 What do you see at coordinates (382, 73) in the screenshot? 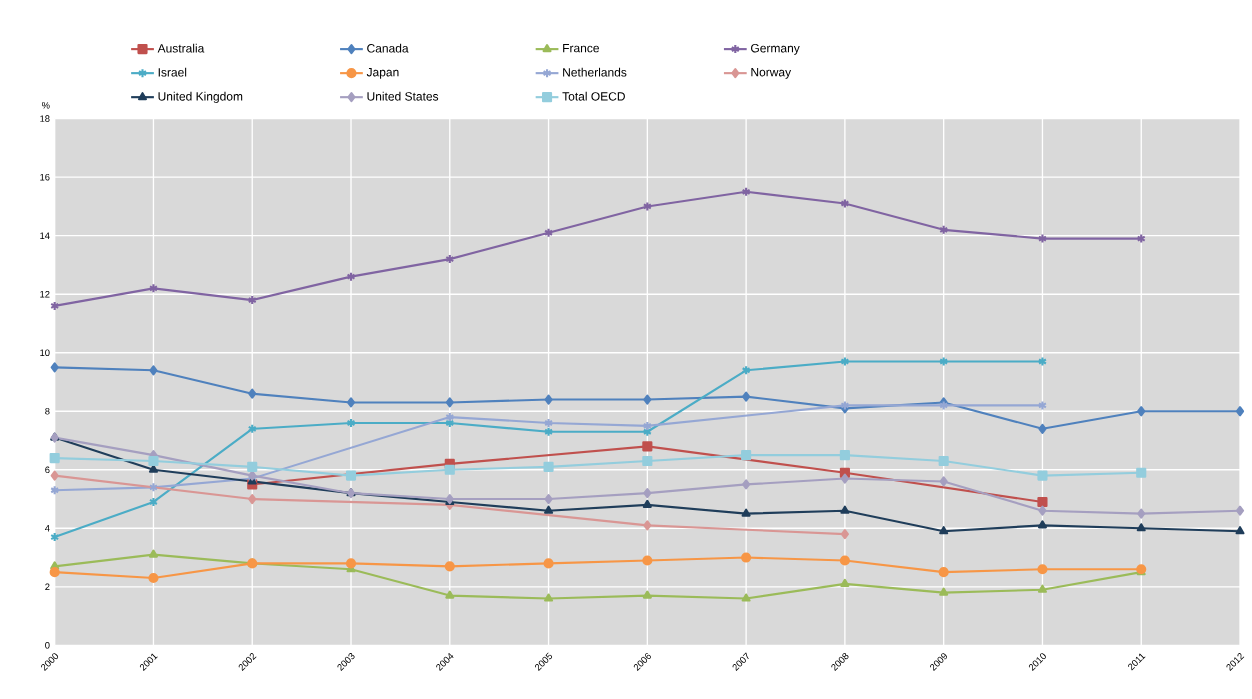
I see `legend-label: Japan` at bounding box center [382, 73].